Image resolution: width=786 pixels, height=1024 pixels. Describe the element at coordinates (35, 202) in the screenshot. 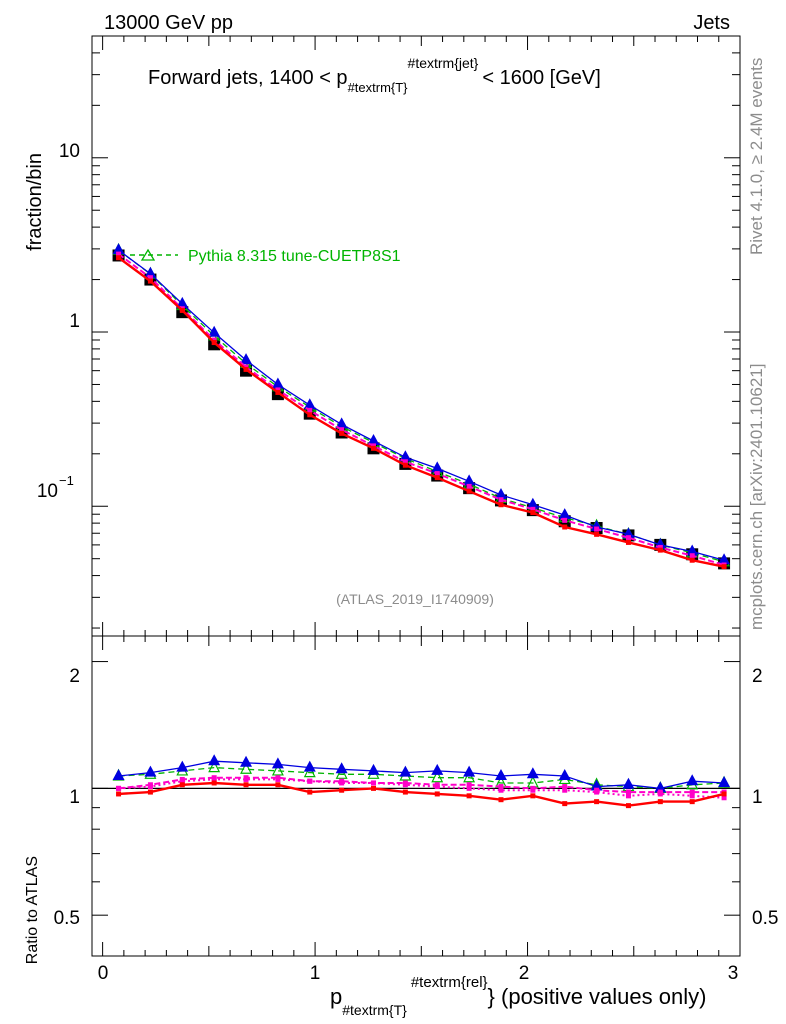

I see `main-ylabel: fraction/bin` at that location.